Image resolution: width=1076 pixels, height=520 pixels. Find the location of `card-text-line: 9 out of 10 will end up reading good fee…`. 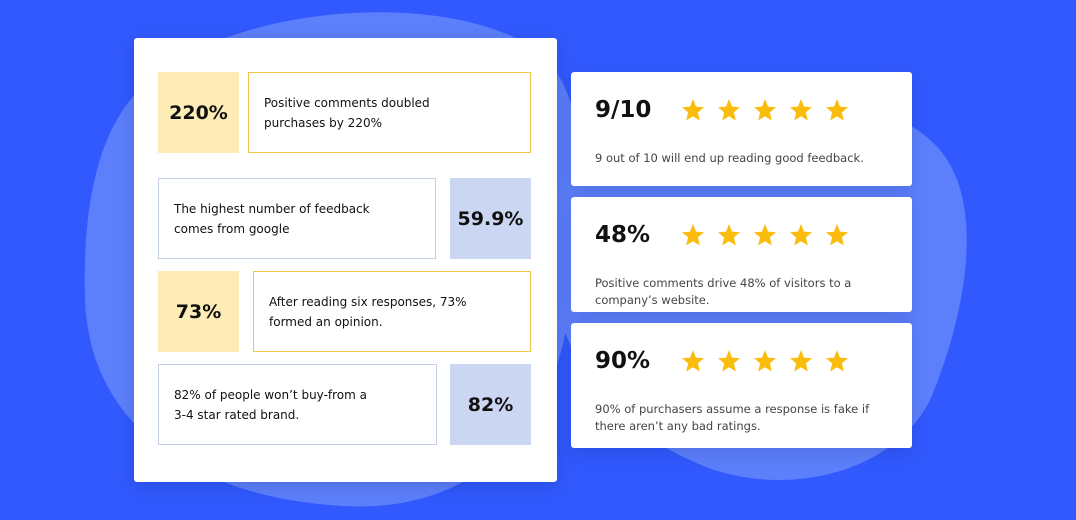

card-text-line: 9 out of 10 will end up reading good fee… is located at coordinates (729, 158).